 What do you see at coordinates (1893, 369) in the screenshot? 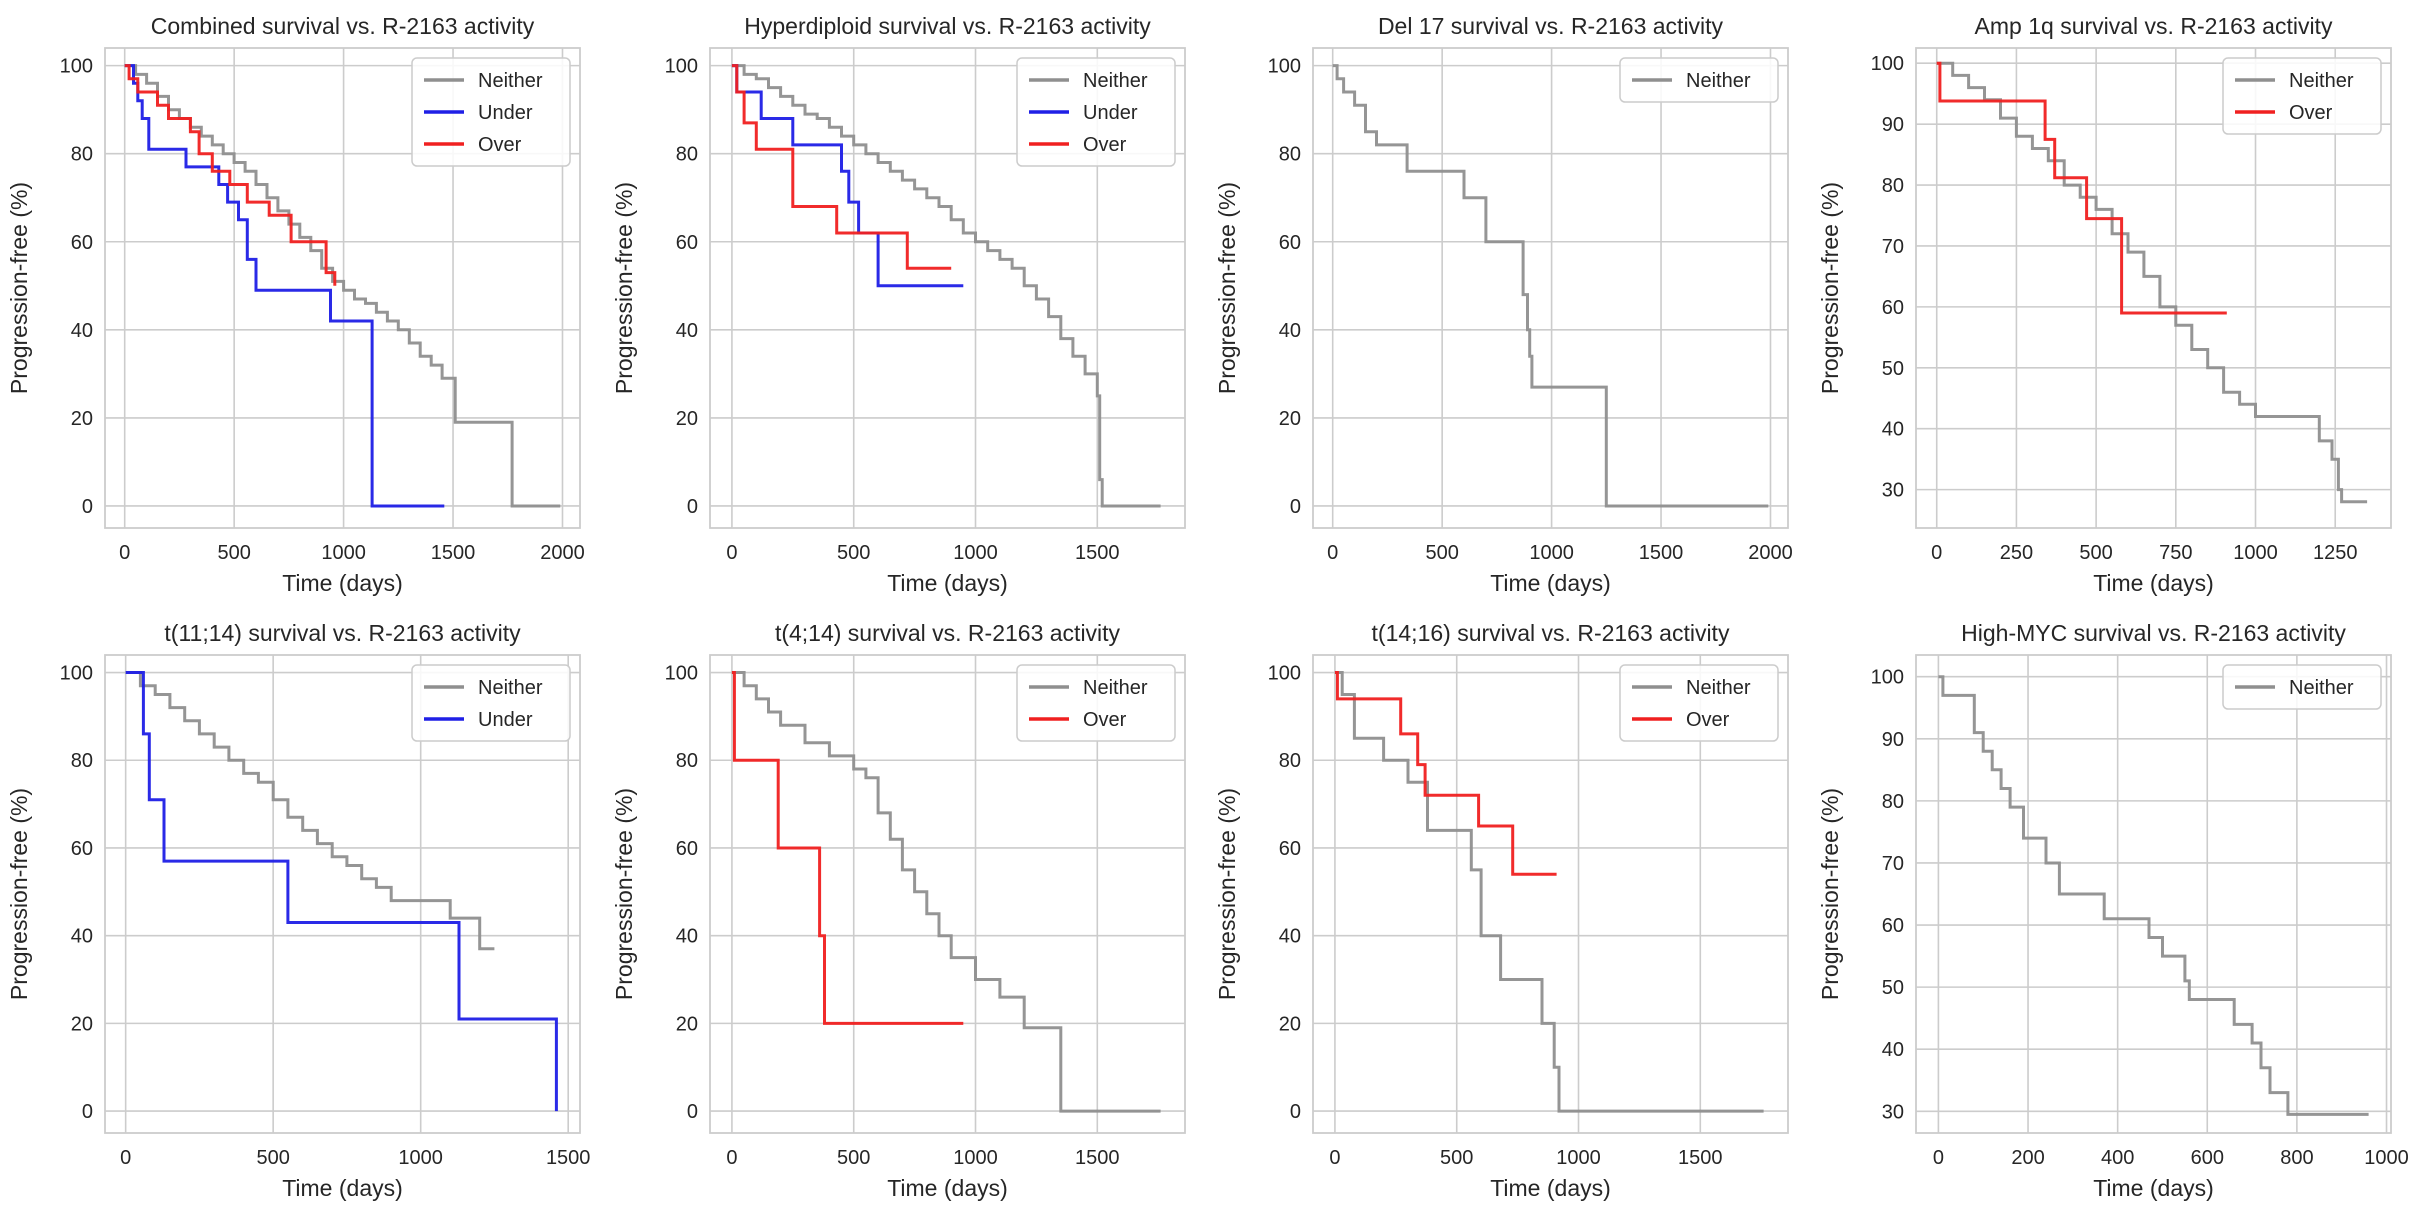
I see `y-tick-label: 50` at bounding box center [1893, 369].